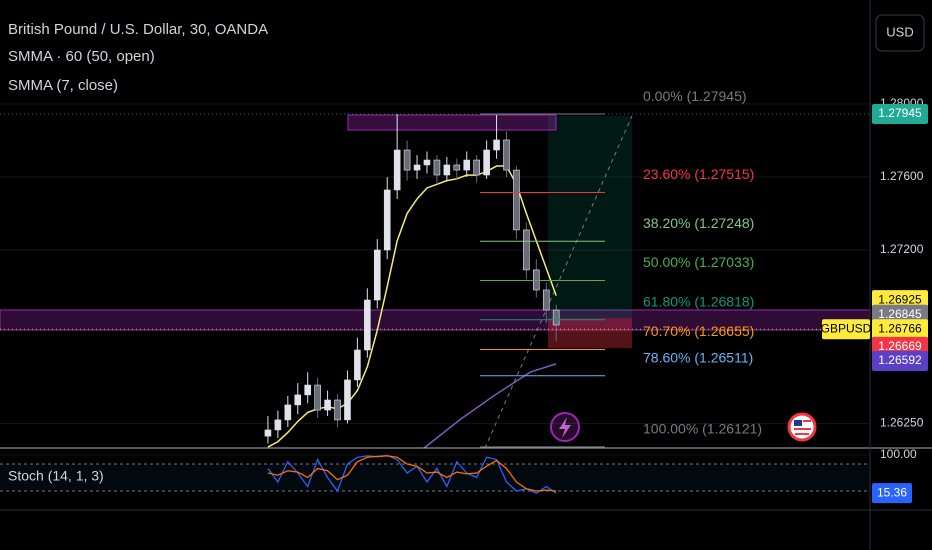 The height and width of the screenshot is (550, 932). I want to click on currency-button, so click(900, 33).